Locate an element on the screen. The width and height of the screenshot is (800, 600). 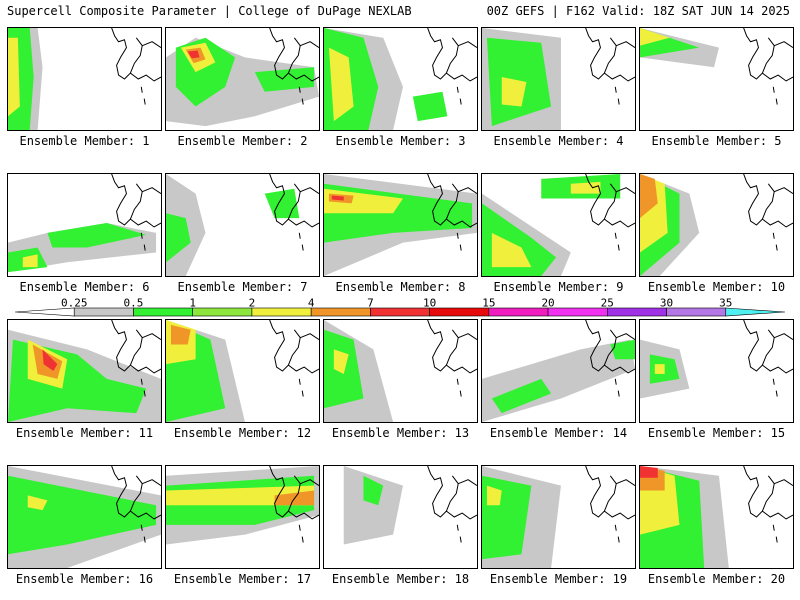
scale-tick-label: 35 is located at coordinates (725, 303).